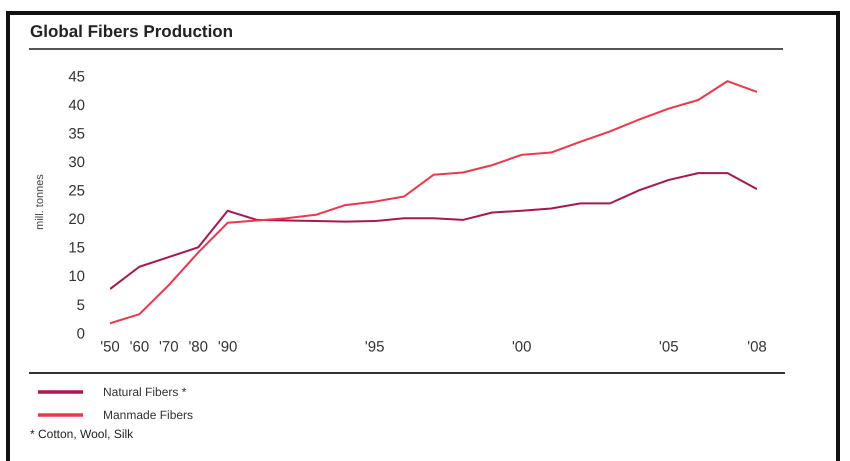 The width and height of the screenshot is (850, 461). Describe the element at coordinates (522, 347) in the screenshot. I see `x-tick-label: '00` at that location.